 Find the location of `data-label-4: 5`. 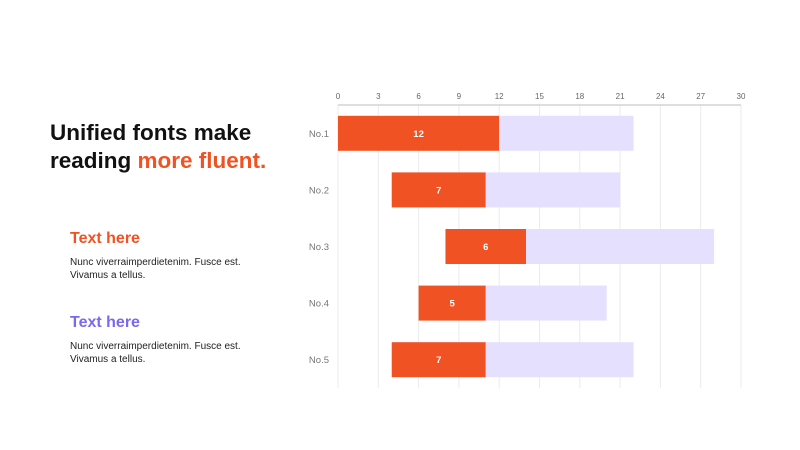

data-label-4: 5 is located at coordinates (453, 304).